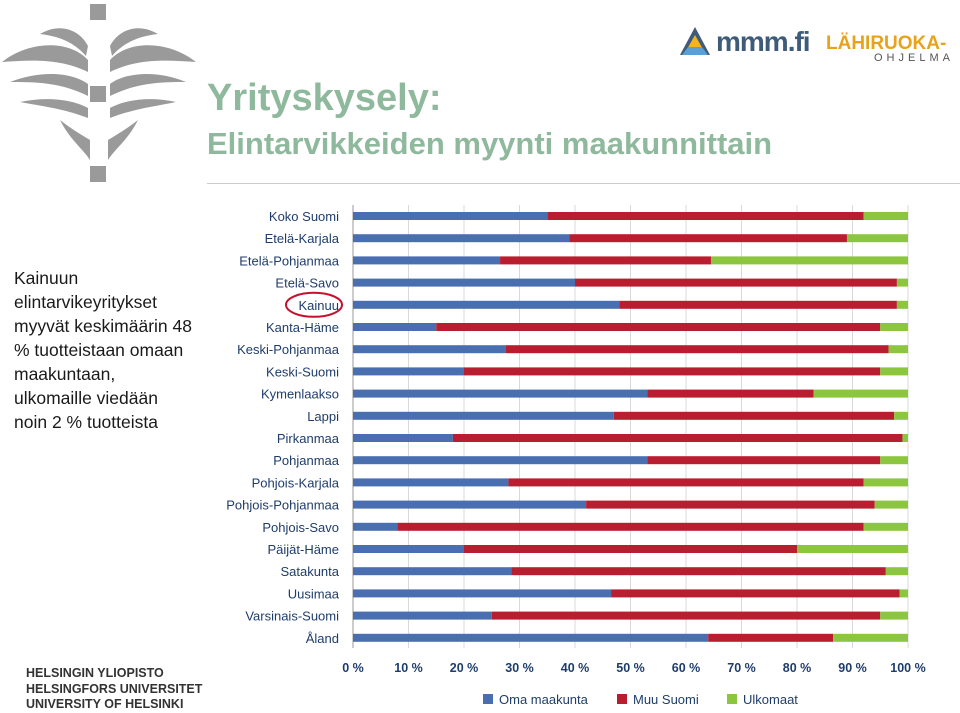 This screenshot has height=713, width=960. What do you see at coordinates (304, 216) in the screenshot?
I see `category-label: Koko Suomi` at bounding box center [304, 216].